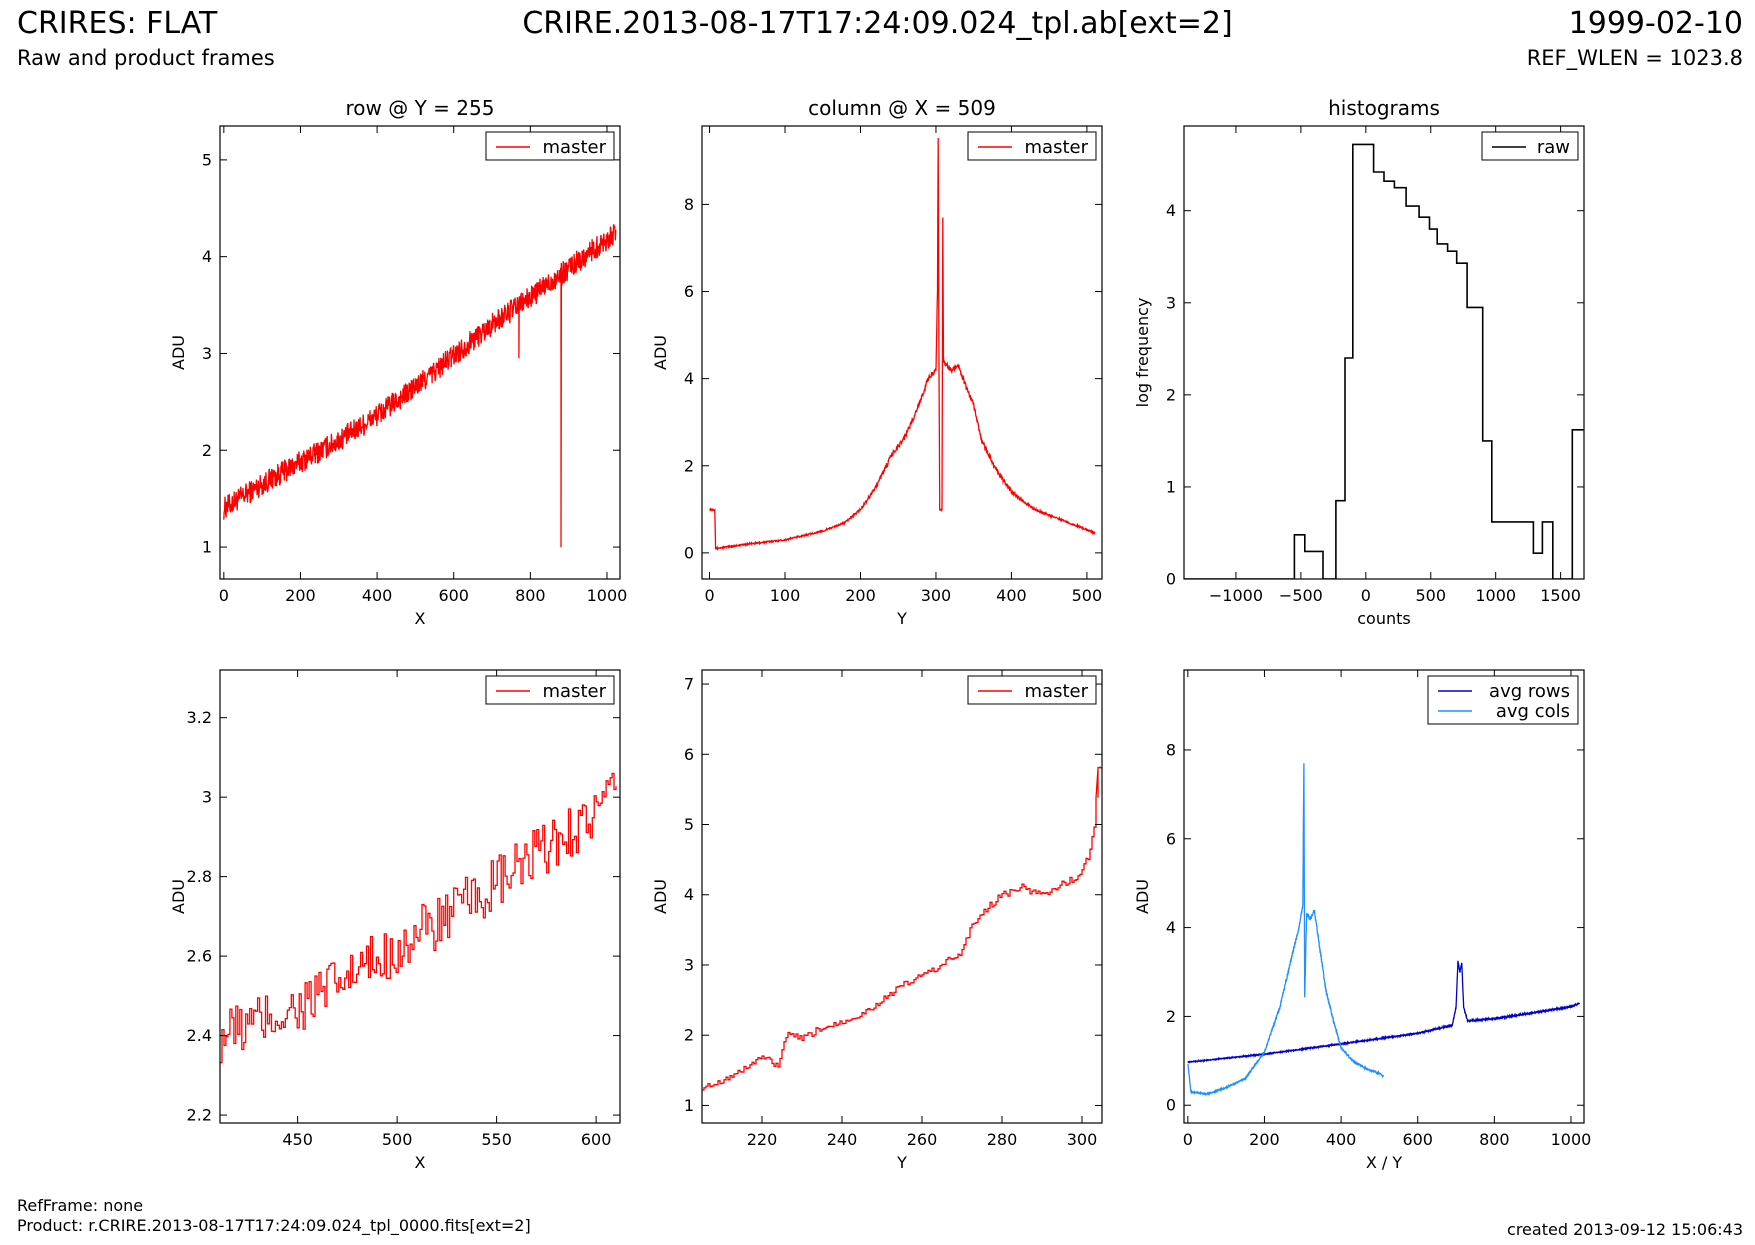  What do you see at coordinates (1301, 595) in the screenshot?
I see `x-tick-label: −500` at bounding box center [1301, 595].